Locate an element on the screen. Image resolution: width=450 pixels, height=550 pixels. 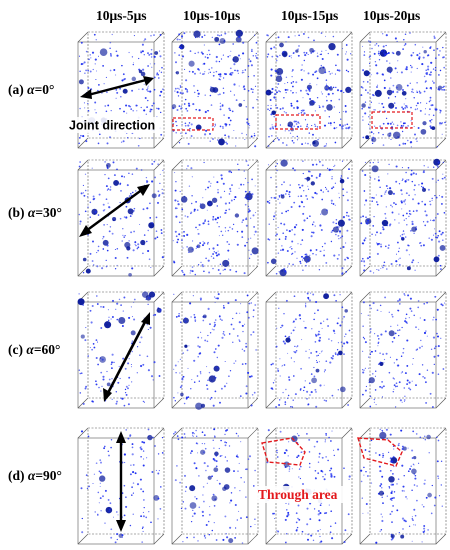
joint-direction-arrow-d is located at coordinates (121, 481).